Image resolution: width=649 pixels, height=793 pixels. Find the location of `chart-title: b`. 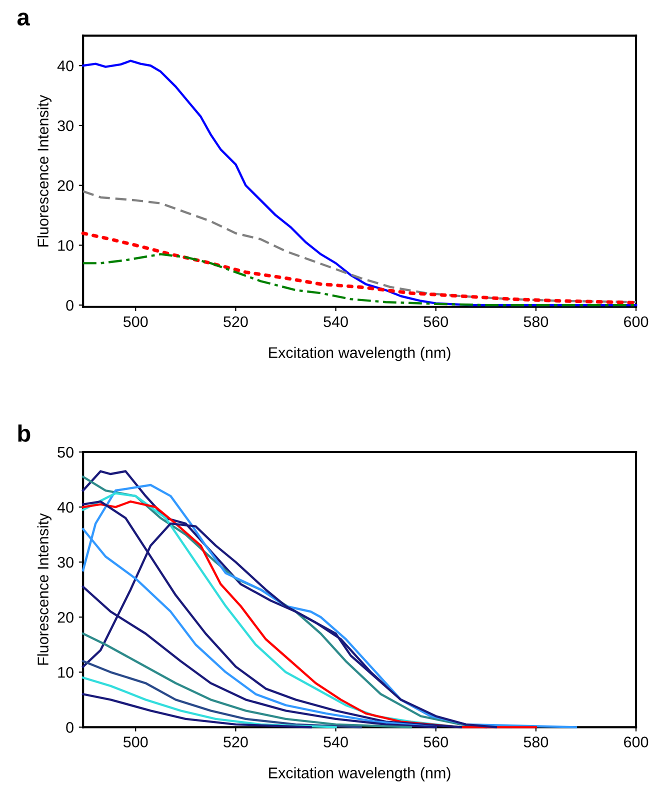

chart-title: b is located at coordinates (24, 433).